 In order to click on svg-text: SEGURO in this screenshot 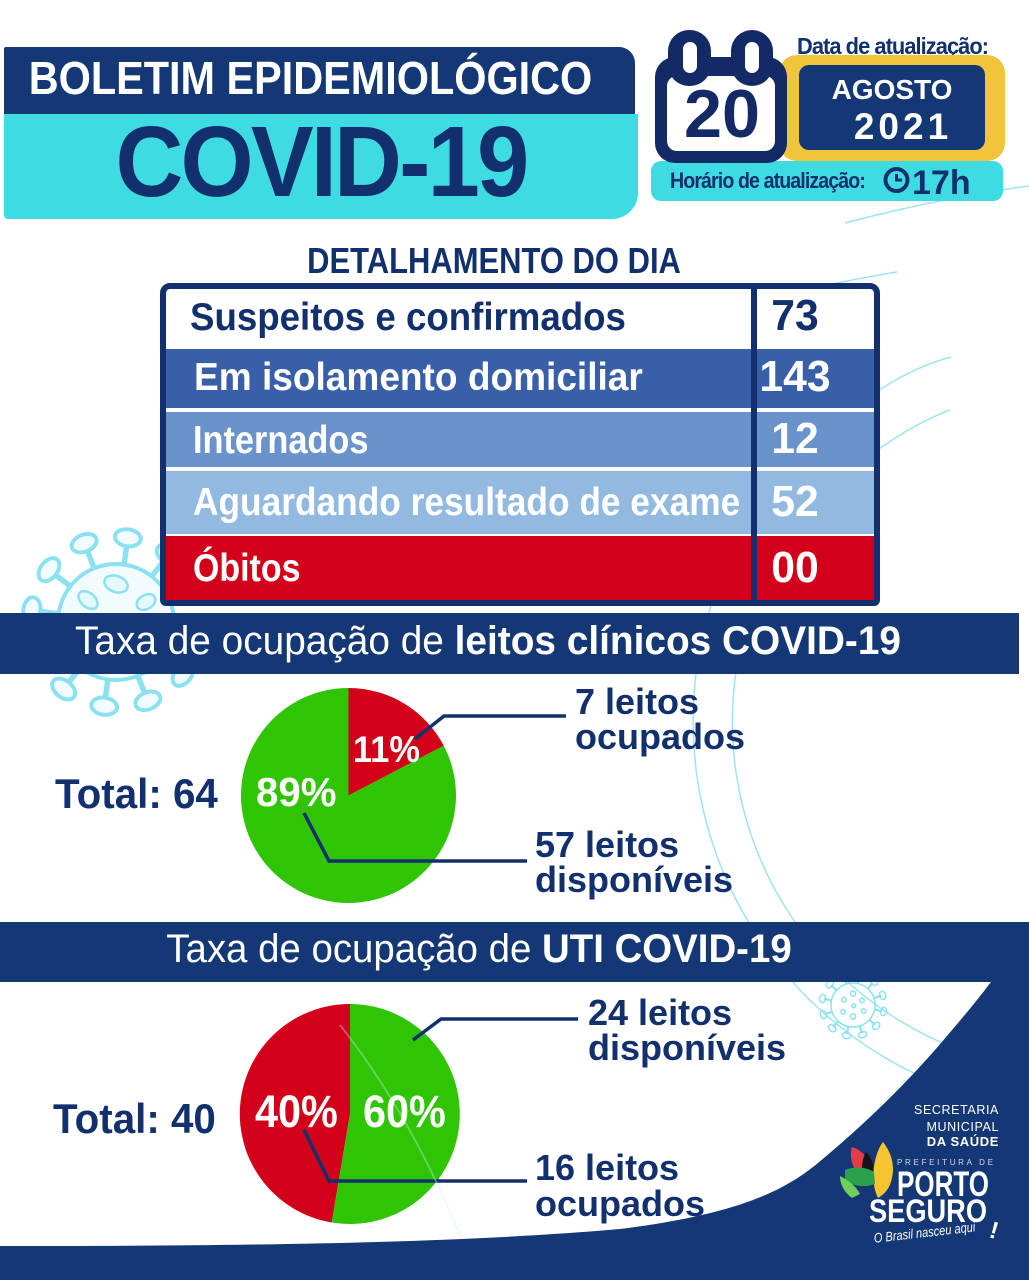, I will do `click(928, 1211)`.